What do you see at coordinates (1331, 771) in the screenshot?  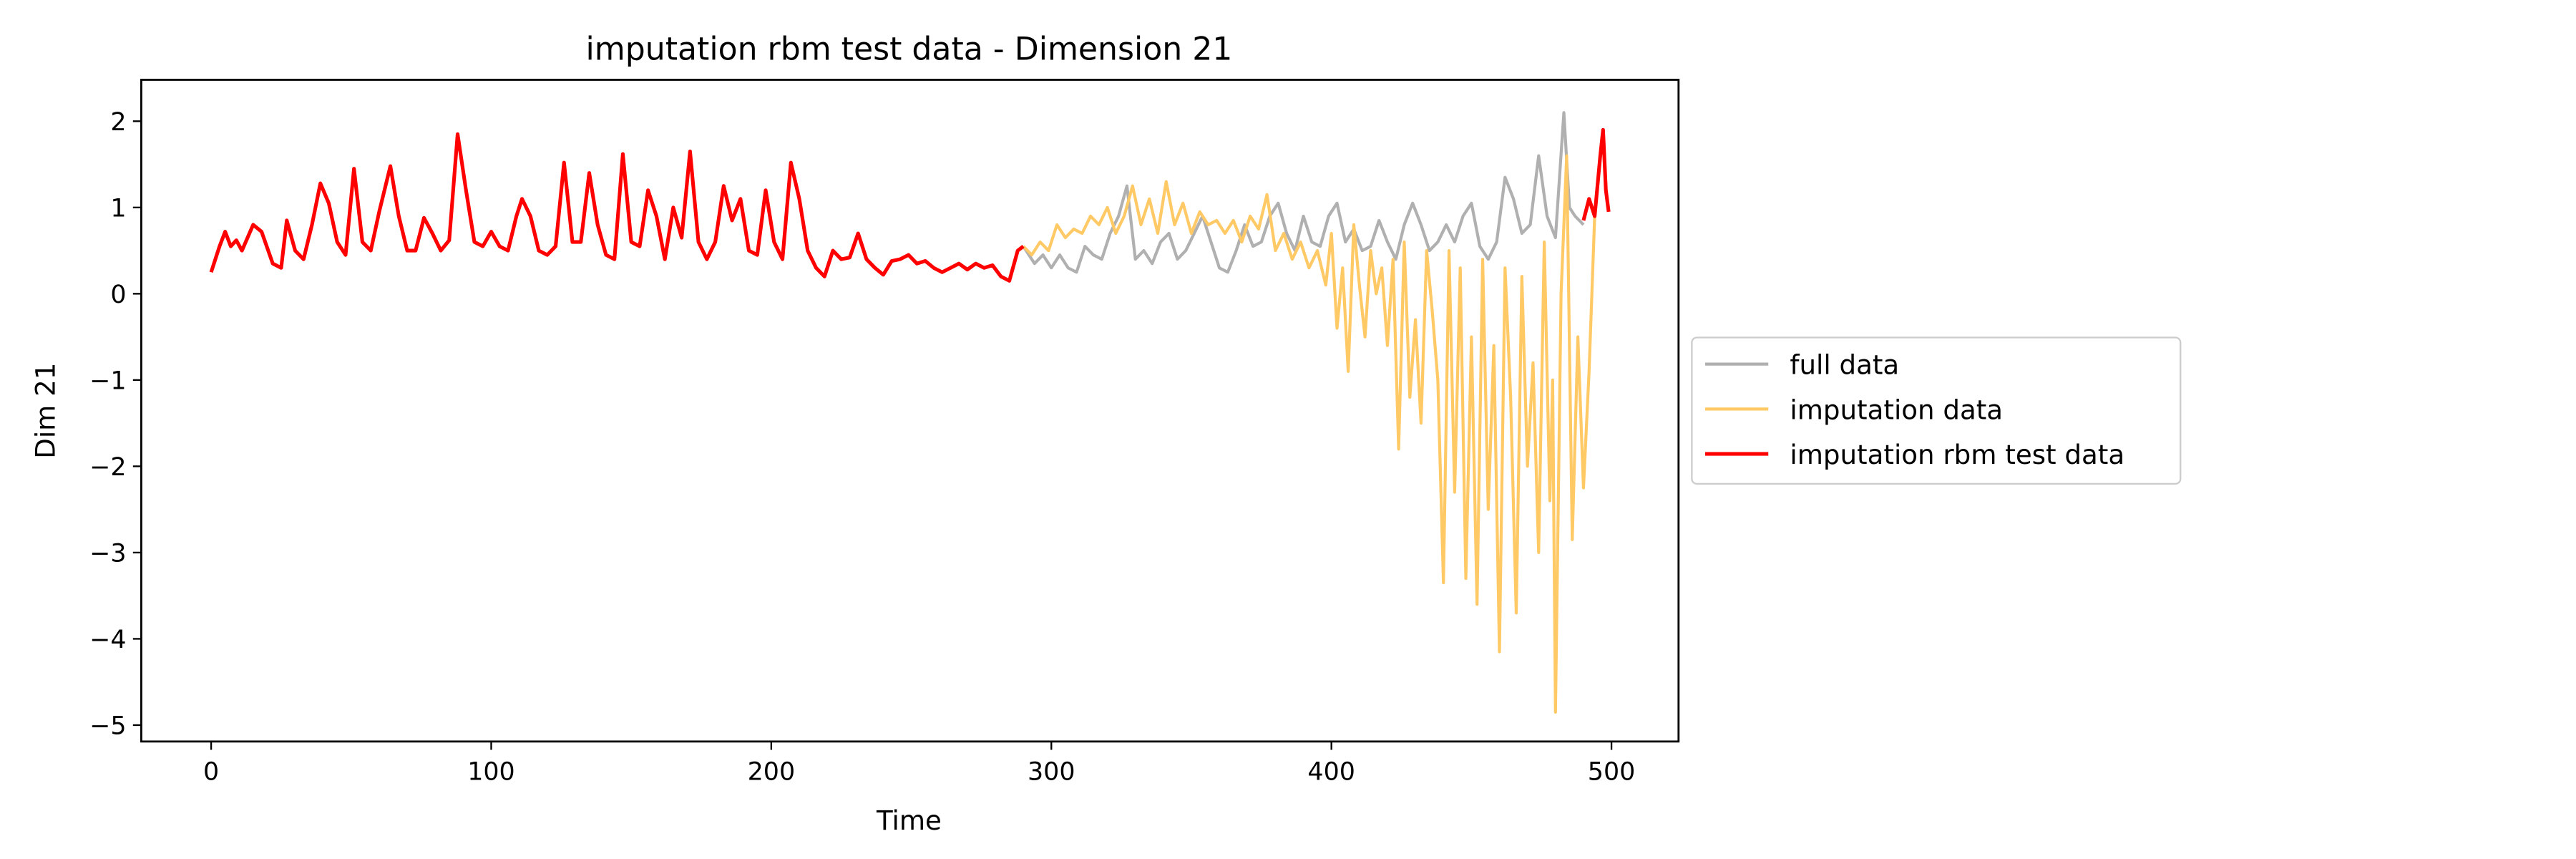 I see `x-tick-label: 400` at bounding box center [1331, 771].